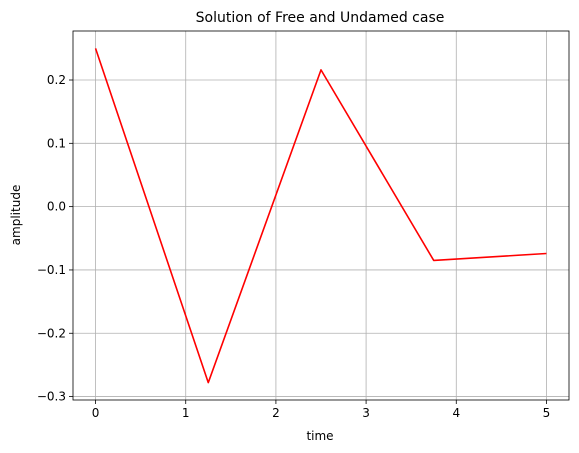 The image size is (579, 453). I want to click on y-tick-label: −0.2, so click(51, 333).